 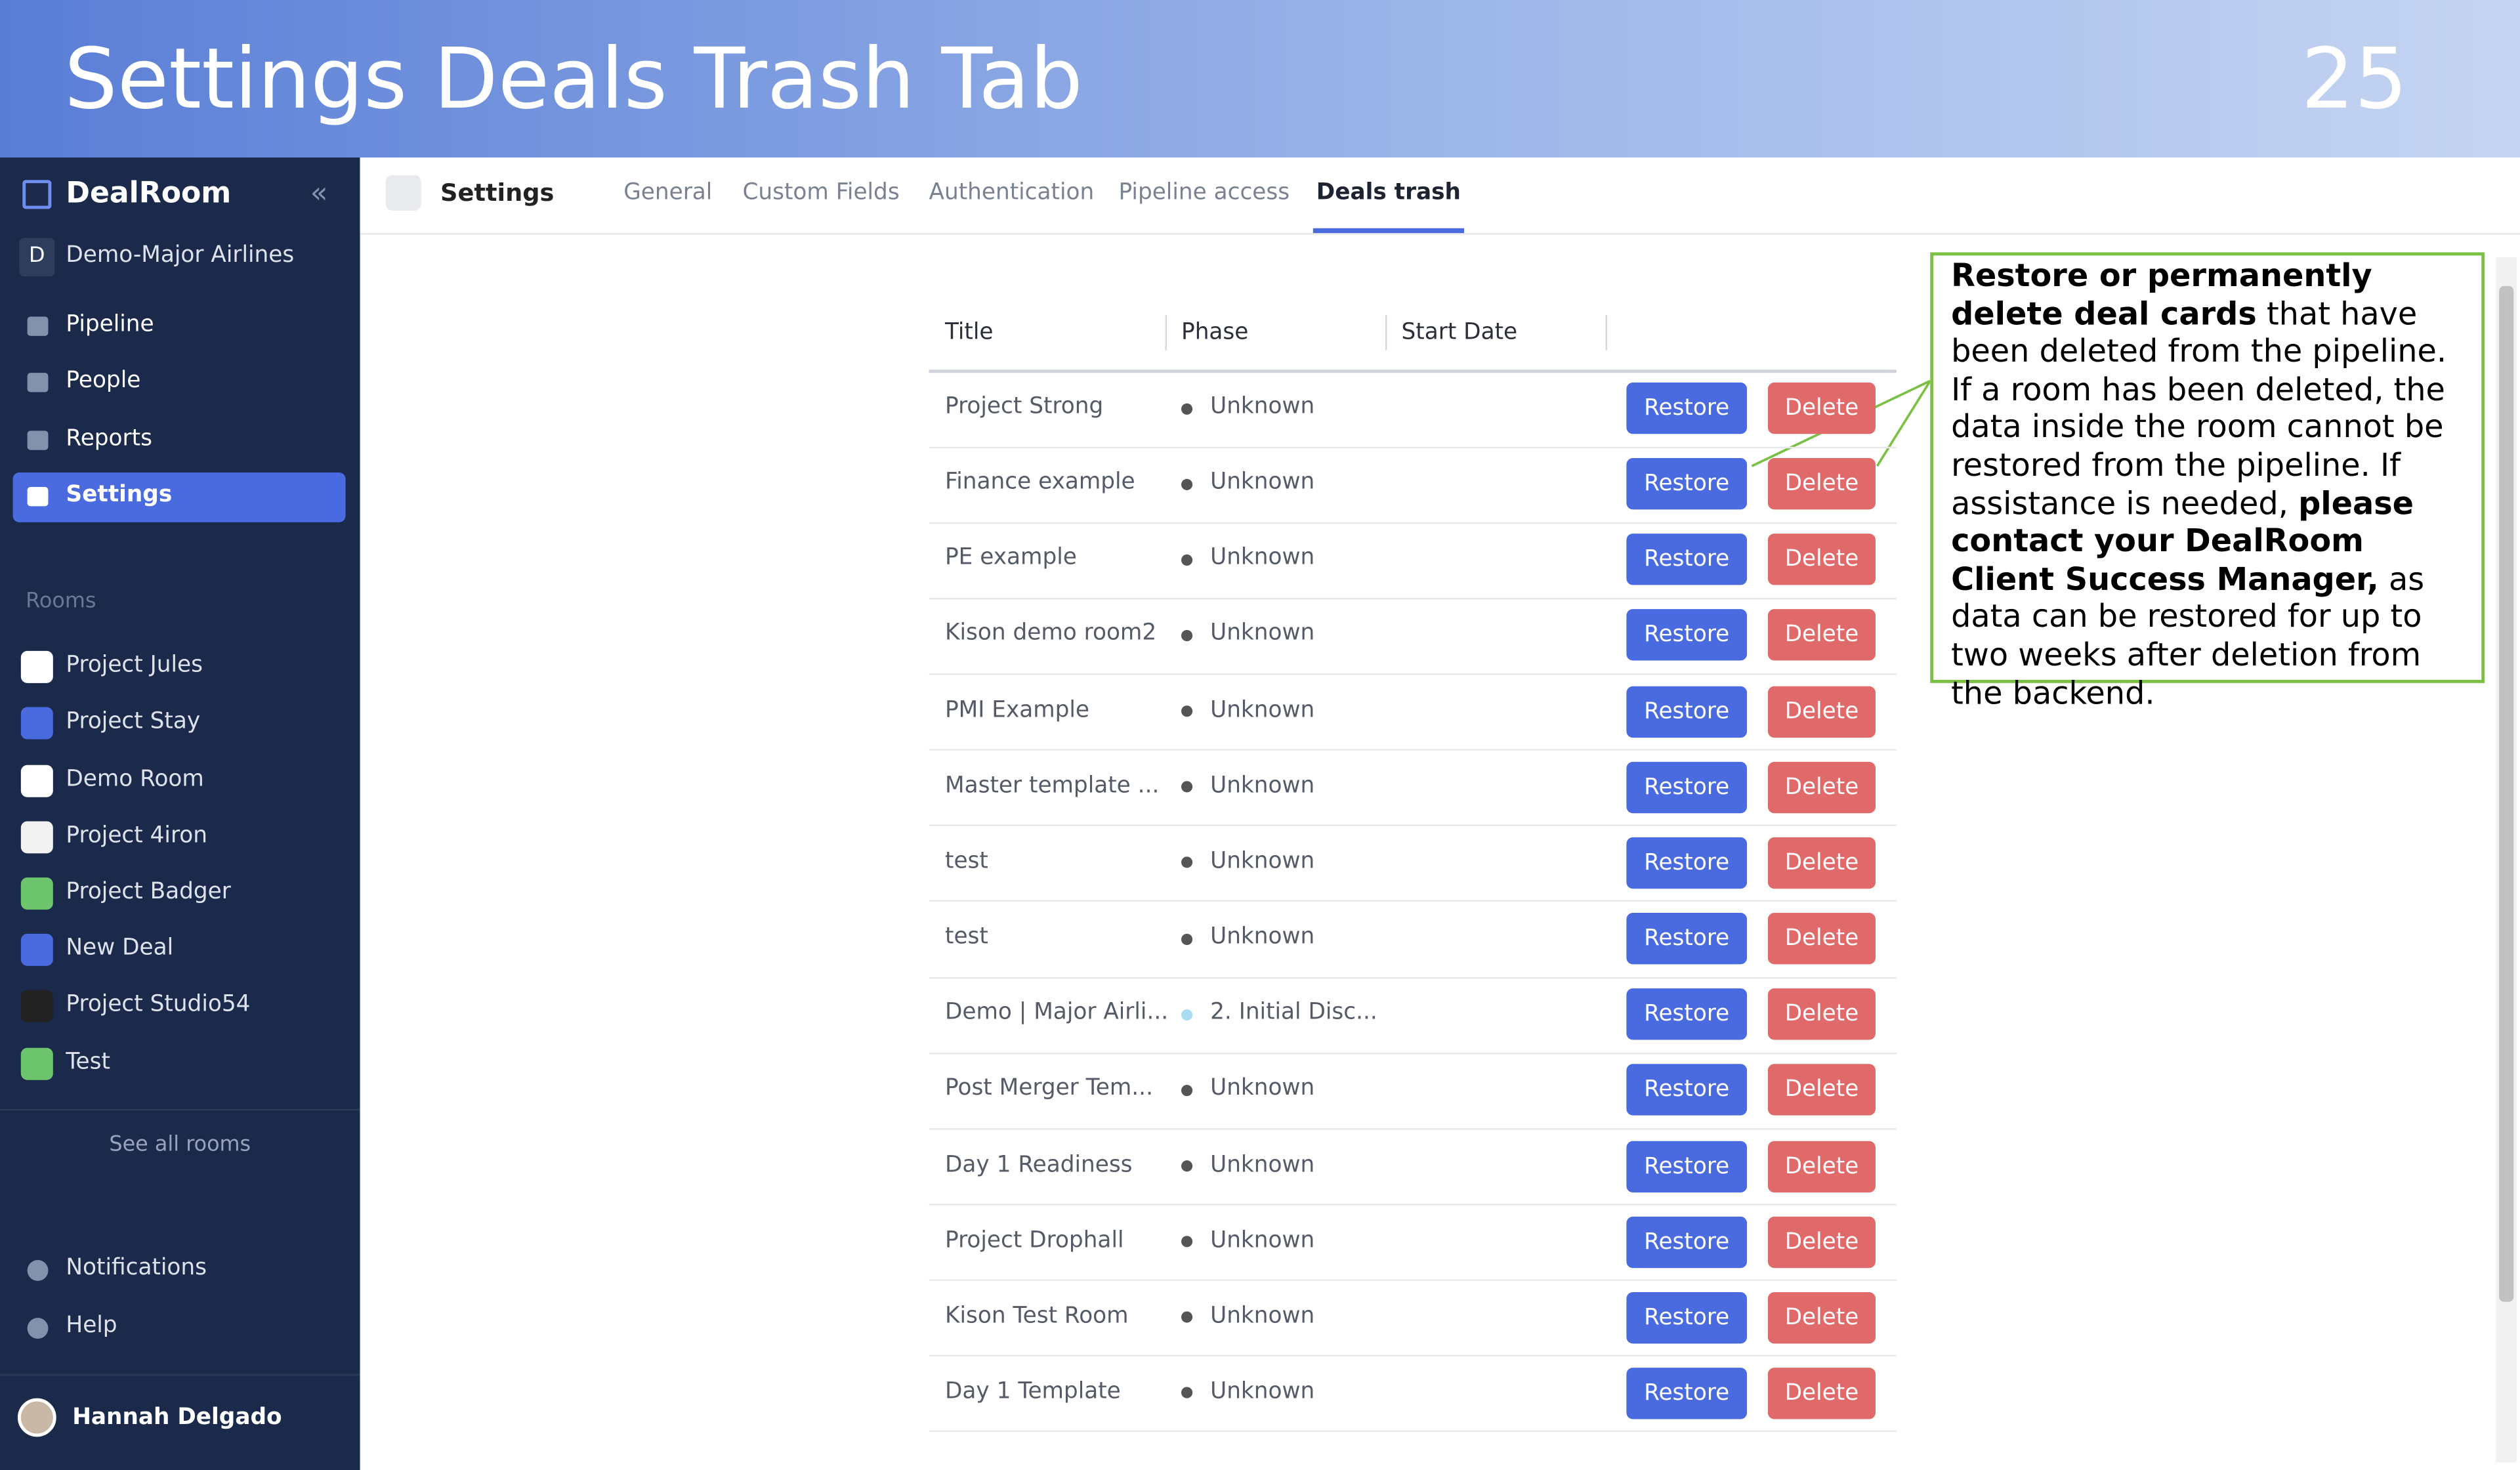 I want to click on room-item: Project Studio54, so click(x=158, y=1005).